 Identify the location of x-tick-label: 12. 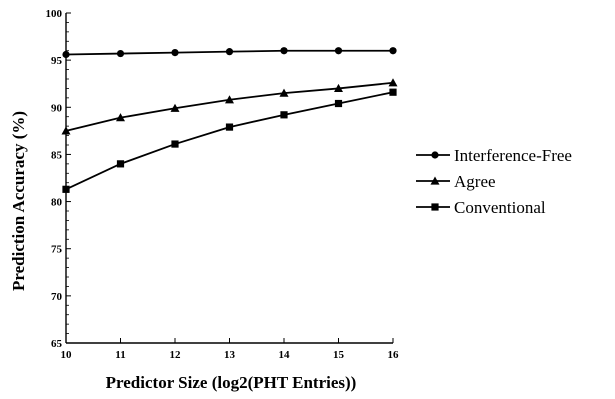
(176, 355).